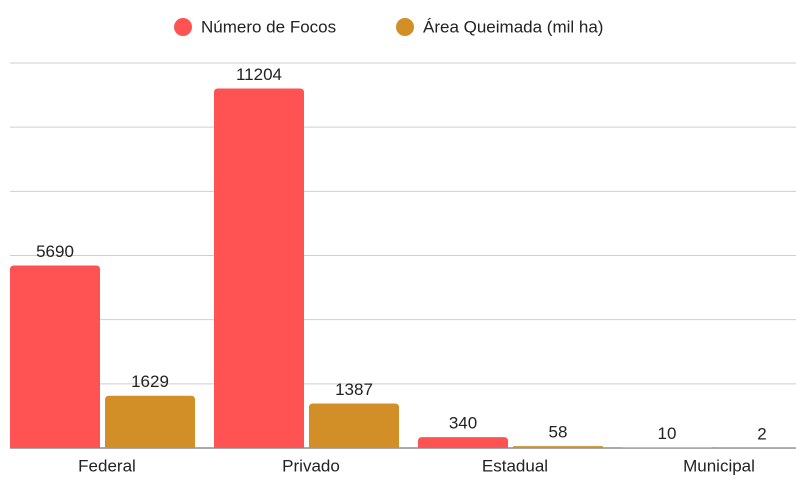  I want to click on data-label: 5690, so click(55, 251).